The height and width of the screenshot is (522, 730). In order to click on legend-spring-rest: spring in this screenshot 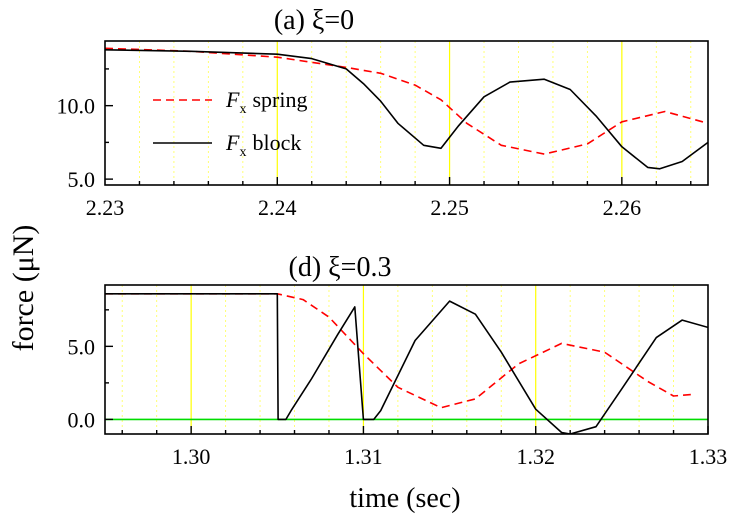, I will do `click(279, 99)`.